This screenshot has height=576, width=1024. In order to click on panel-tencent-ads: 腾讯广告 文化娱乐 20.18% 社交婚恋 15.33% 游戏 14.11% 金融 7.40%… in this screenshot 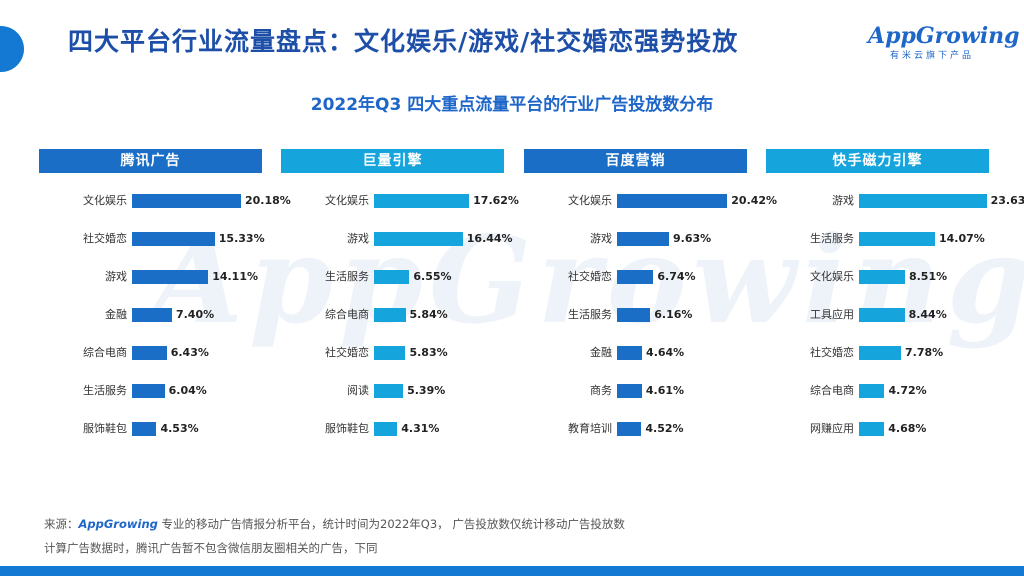, I will do `click(165, 299)`.